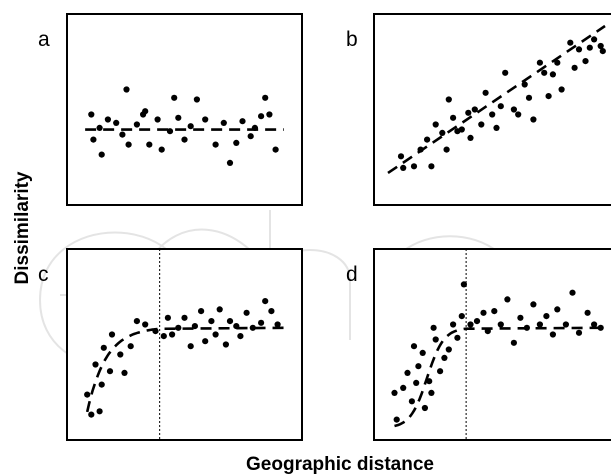 This screenshot has width=611, height=475. What do you see at coordinates (340, 464) in the screenshot?
I see `x-axis-title: Geographic distance` at bounding box center [340, 464].